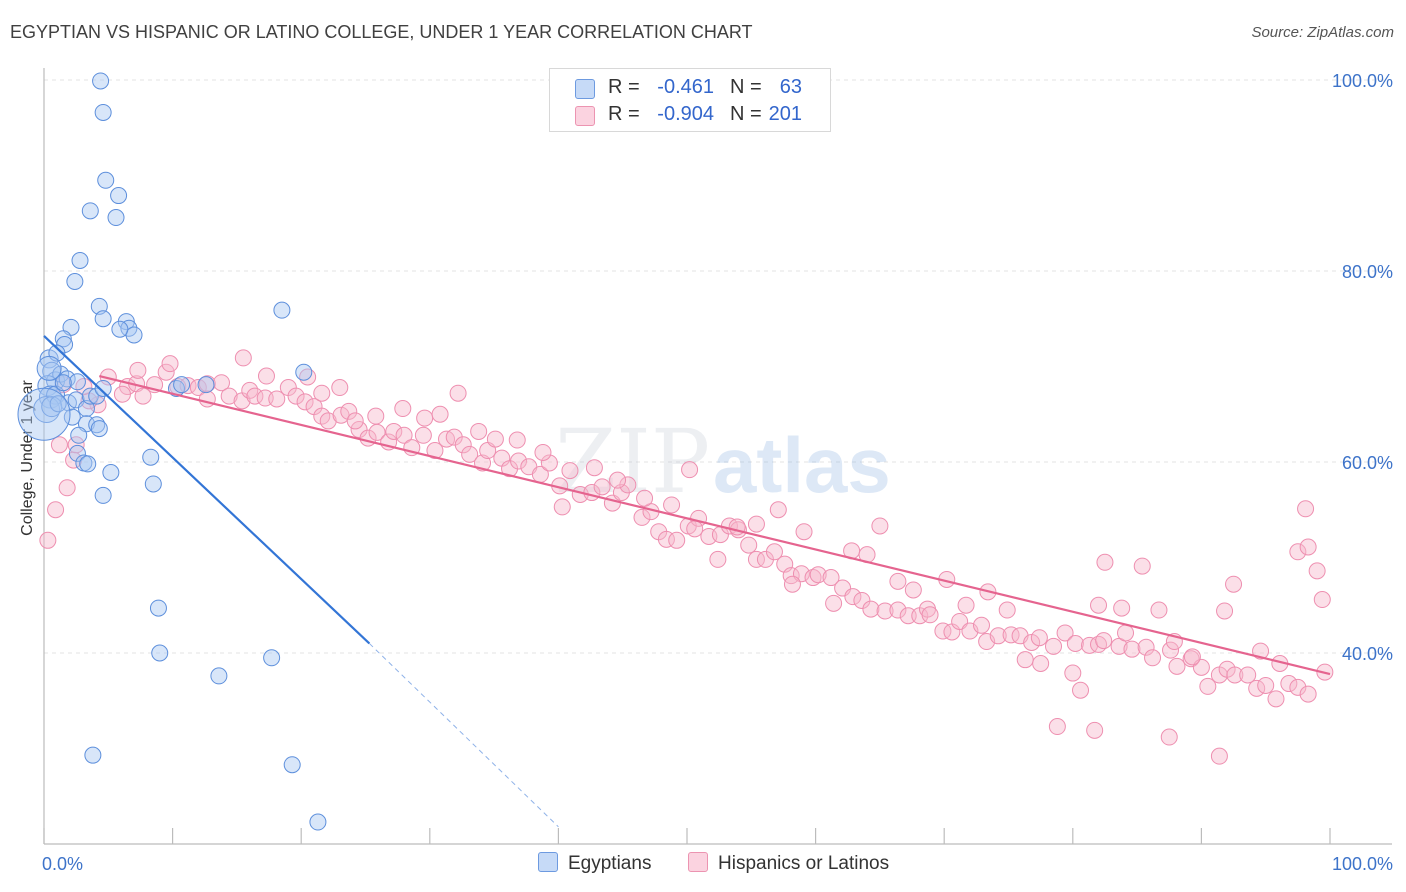 The image size is (1406, 892). What do you see at coordinates (723, 461) in the screenshot?
I see `watermark: ZIP atlas` at bounding box center [723, 461].